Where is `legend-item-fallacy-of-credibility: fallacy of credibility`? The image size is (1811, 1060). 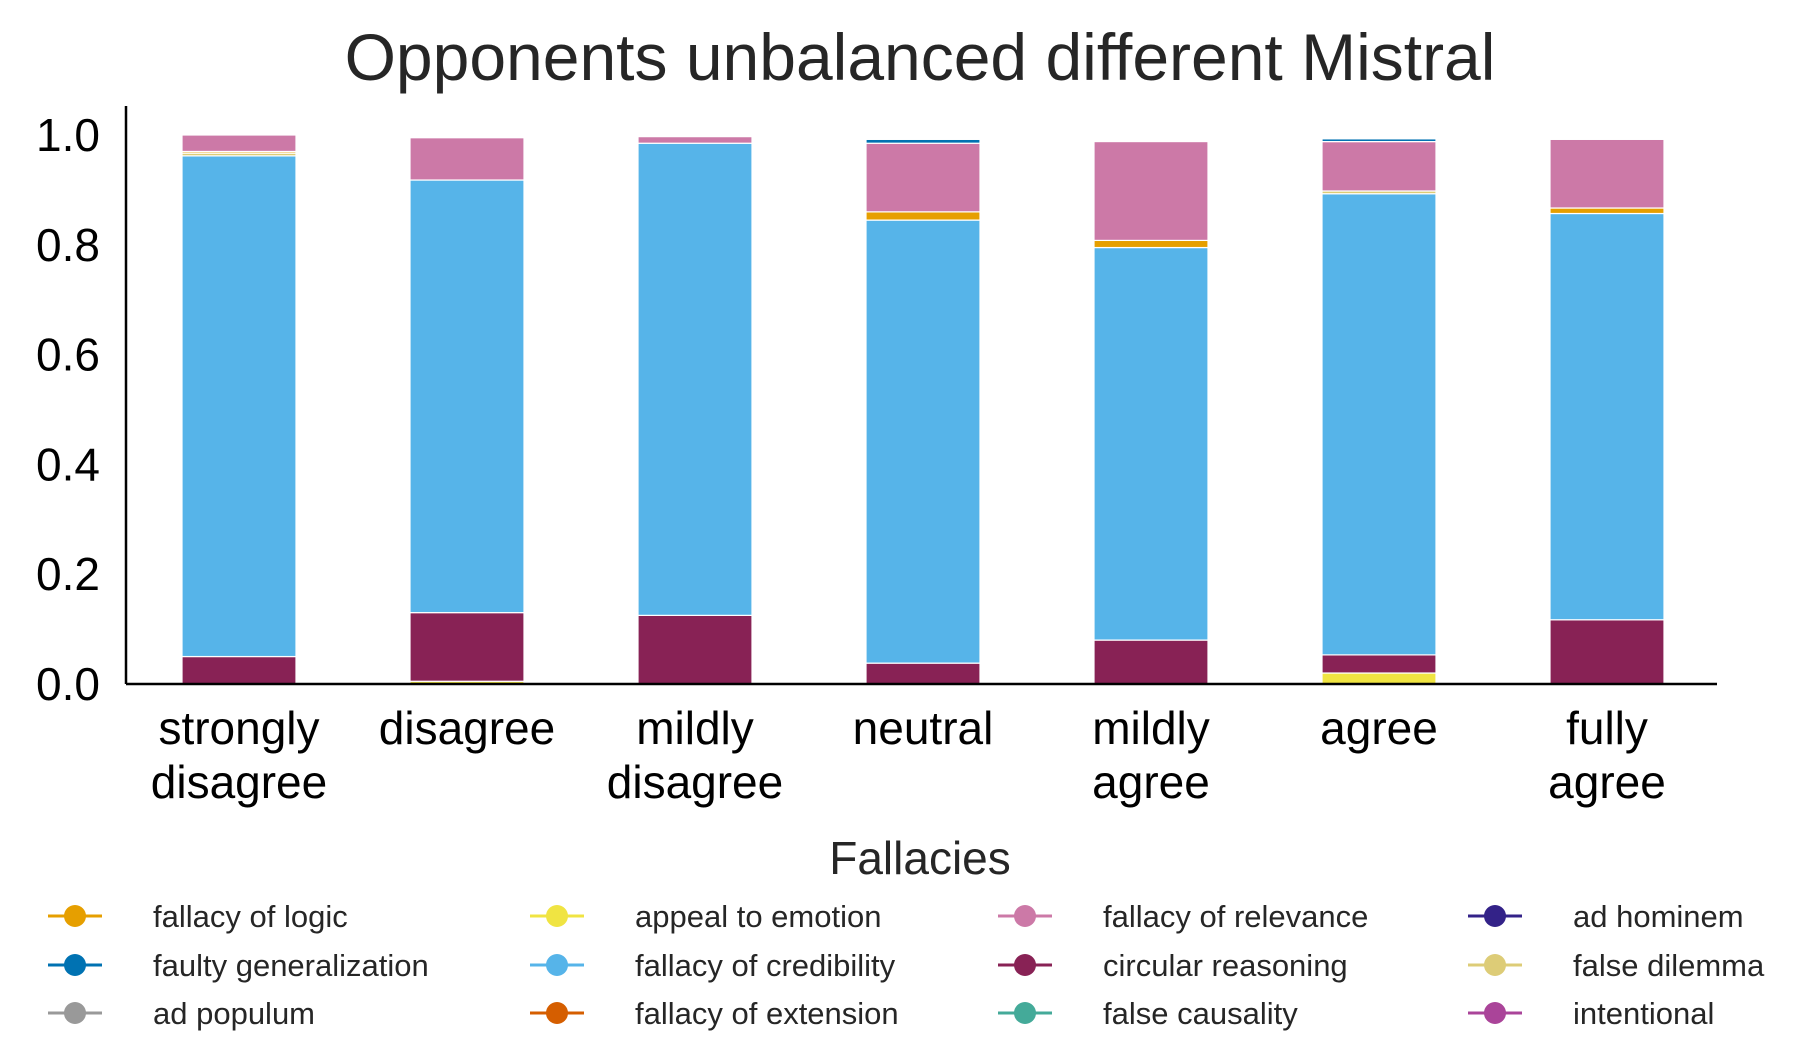 legend-item-fallacy-of-credibility: fallacy of credibility is located at coordinates (713, 965).